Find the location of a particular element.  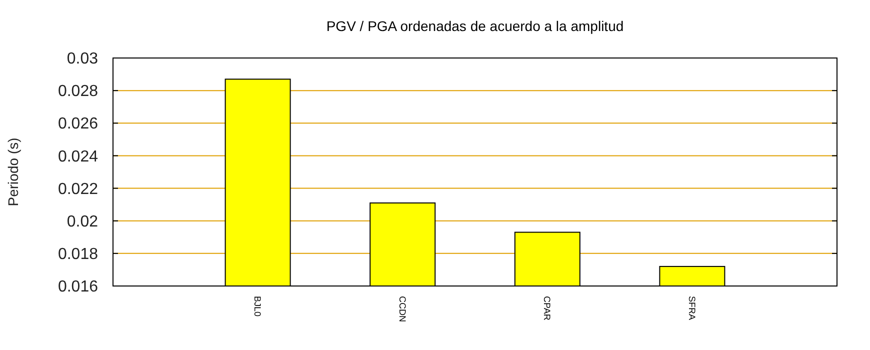

x-tick-label: BJL0 is located at coordinates (257, 306).